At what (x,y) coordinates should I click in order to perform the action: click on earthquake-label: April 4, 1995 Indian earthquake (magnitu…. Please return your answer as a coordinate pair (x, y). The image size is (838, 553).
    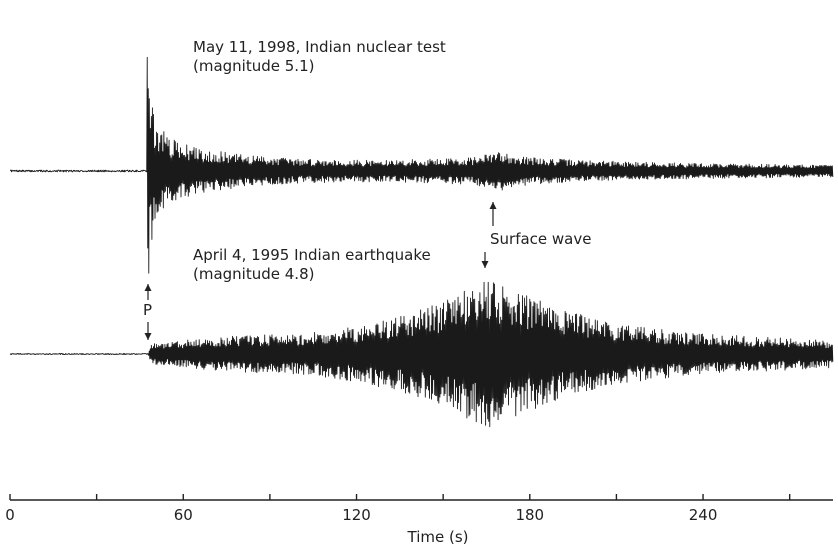
    Looking at the image, I should click on (312, 265).